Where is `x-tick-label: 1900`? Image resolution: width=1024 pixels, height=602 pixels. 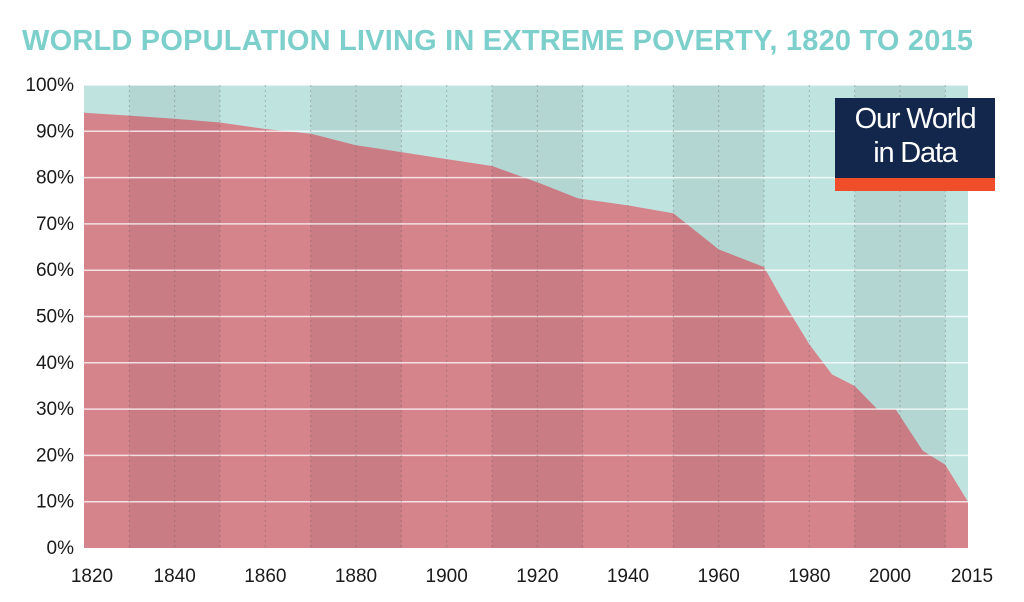
x-tick-label: 1900 is located at coordinates (447, 576).